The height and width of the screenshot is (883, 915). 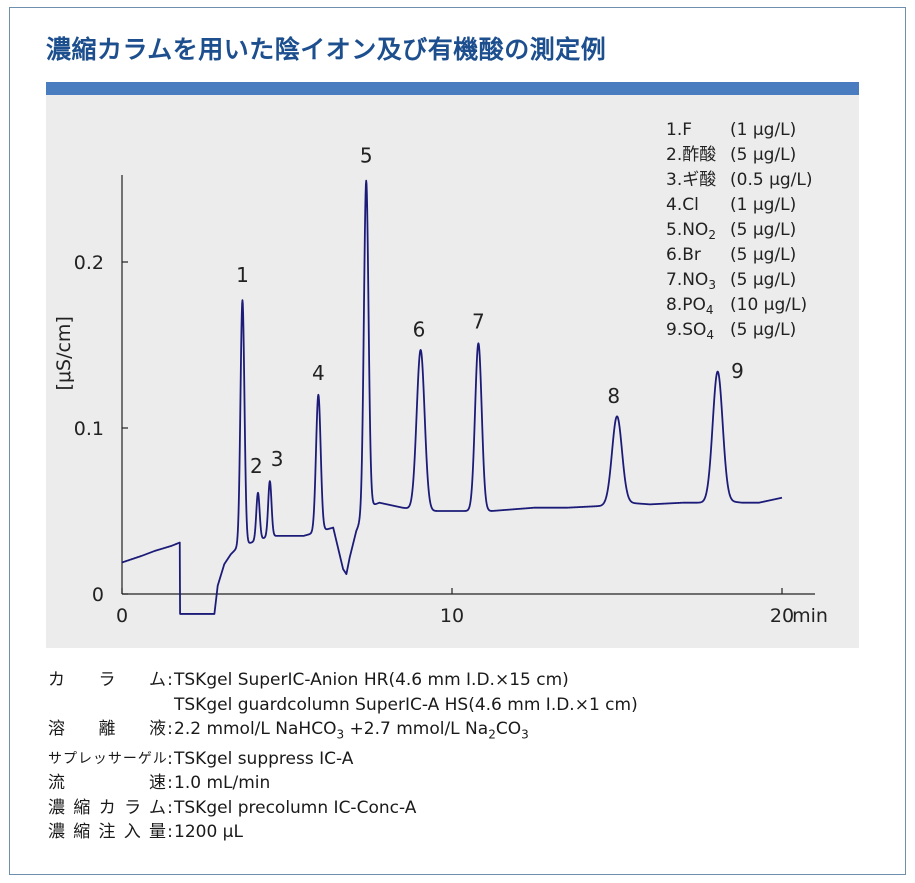 What do you see at coordinates (264, 758) in the screenshot?
I see `suppressor-value: TSKgel suppress IC-A` at bounding box center [264, 758].